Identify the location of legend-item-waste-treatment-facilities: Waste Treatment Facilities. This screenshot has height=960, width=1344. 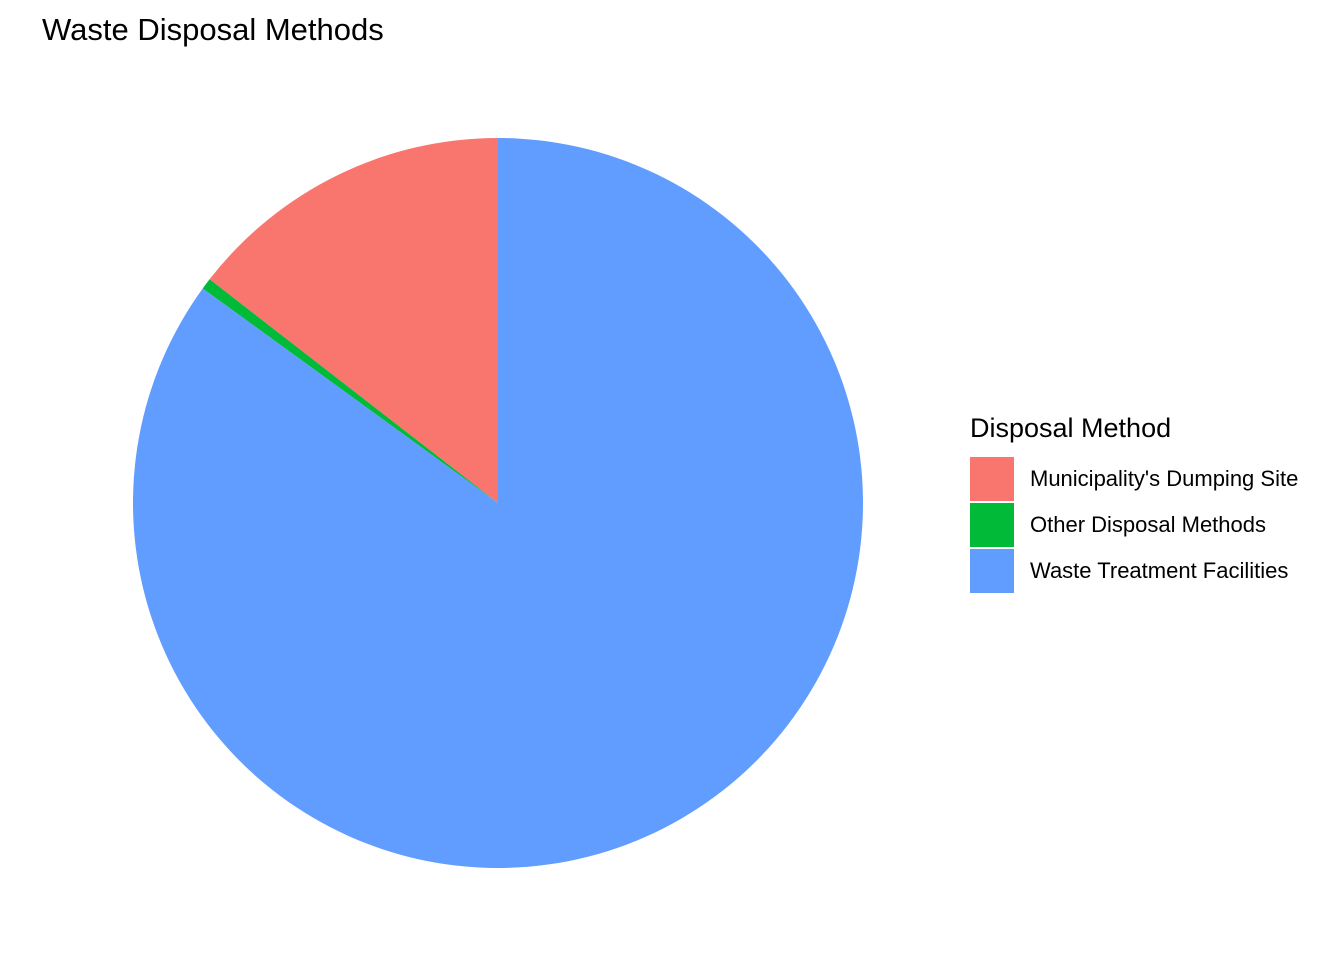
(1134, 571).